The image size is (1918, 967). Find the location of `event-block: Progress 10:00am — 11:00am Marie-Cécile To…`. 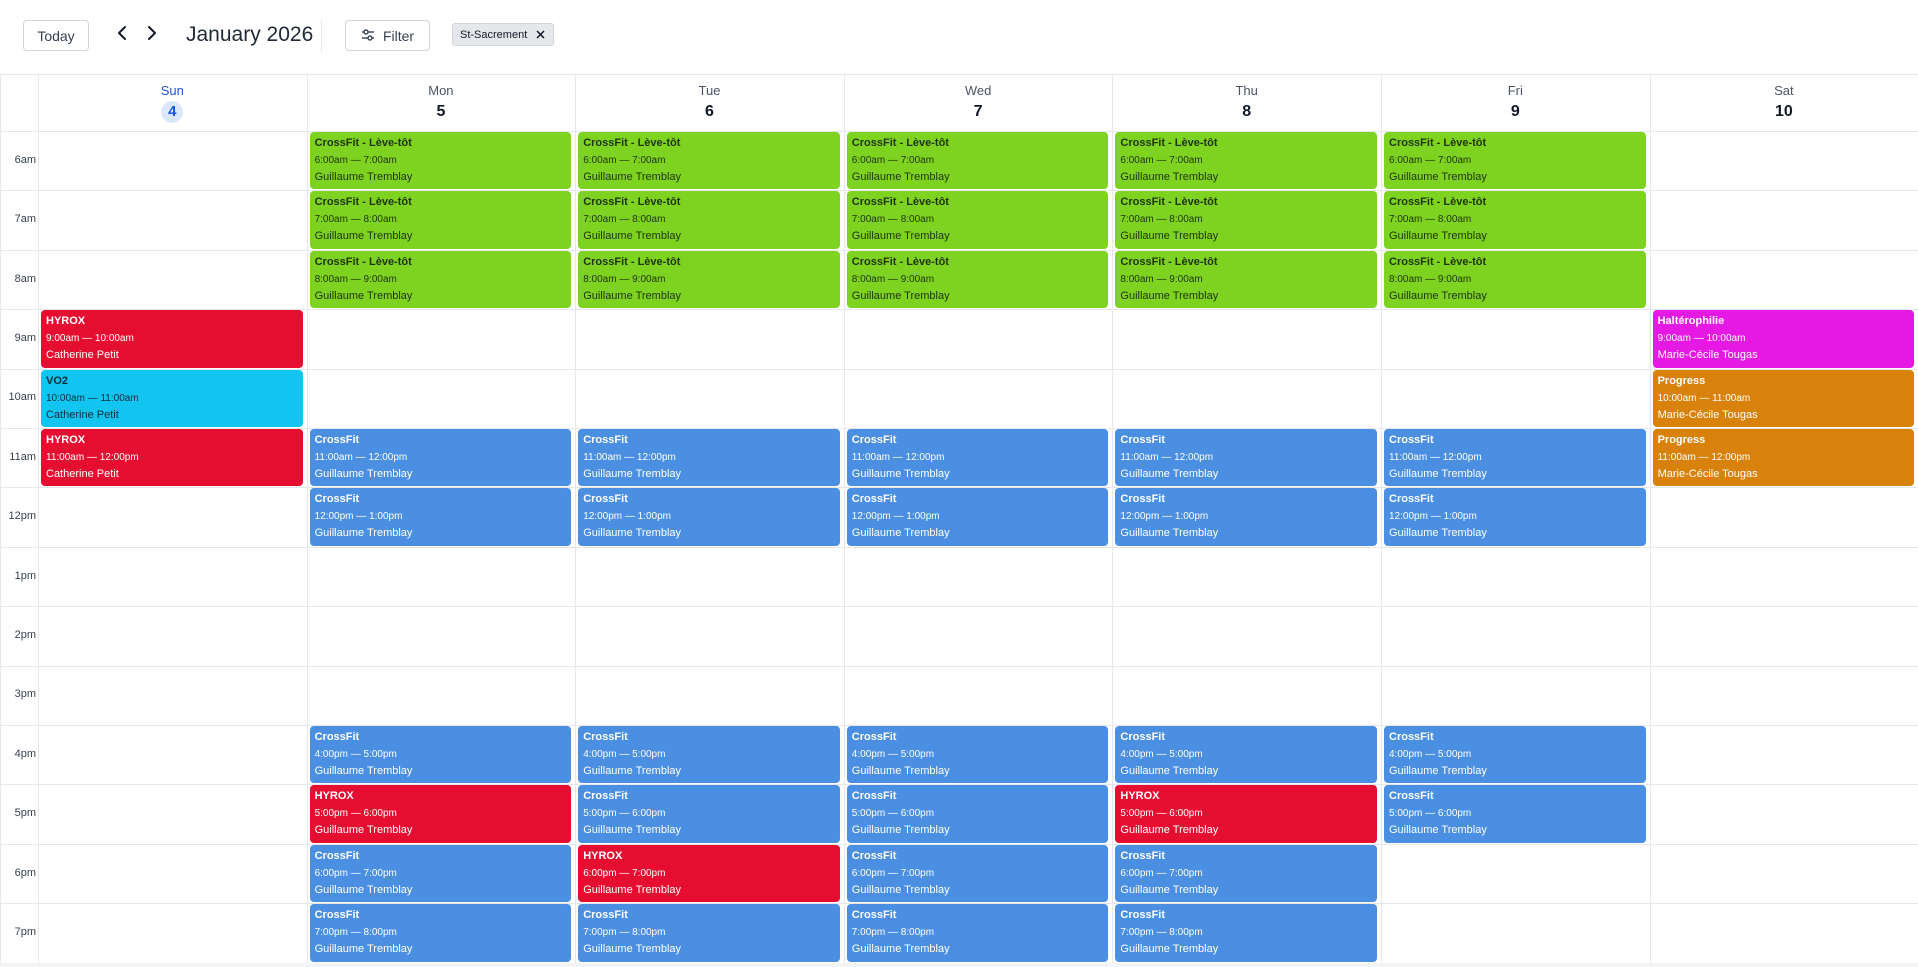

event-block: Progress 10:00am — 11:00am Marie-Cécile To… is located at coordinates (1783, 398).